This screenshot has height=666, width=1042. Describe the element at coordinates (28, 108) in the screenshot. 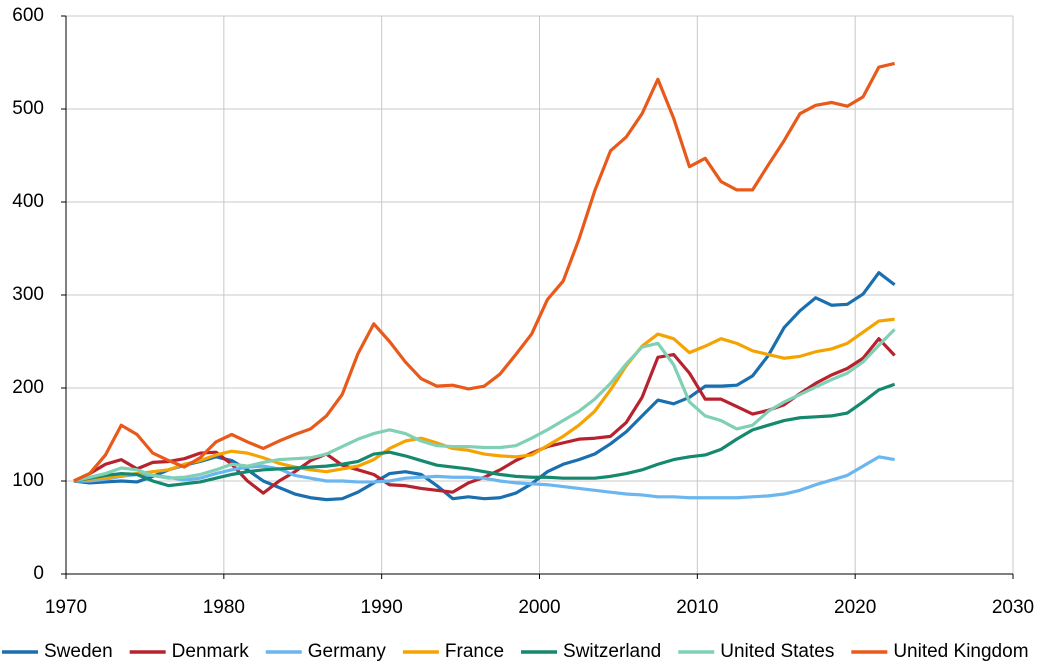

I see `y-tick-label: 500` at that location.